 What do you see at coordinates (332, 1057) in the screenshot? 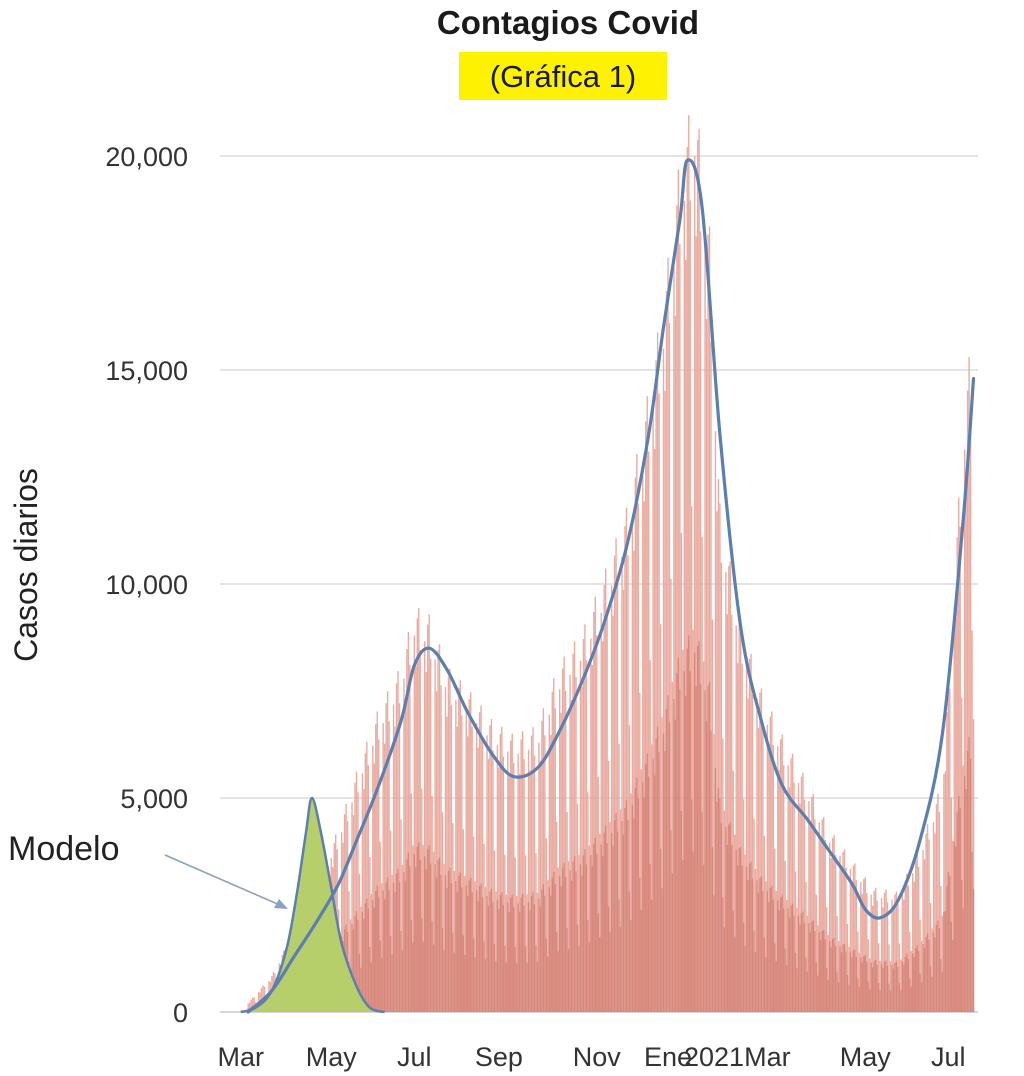
I see `x-tick-label: May` at bounding box center [332, 1057].